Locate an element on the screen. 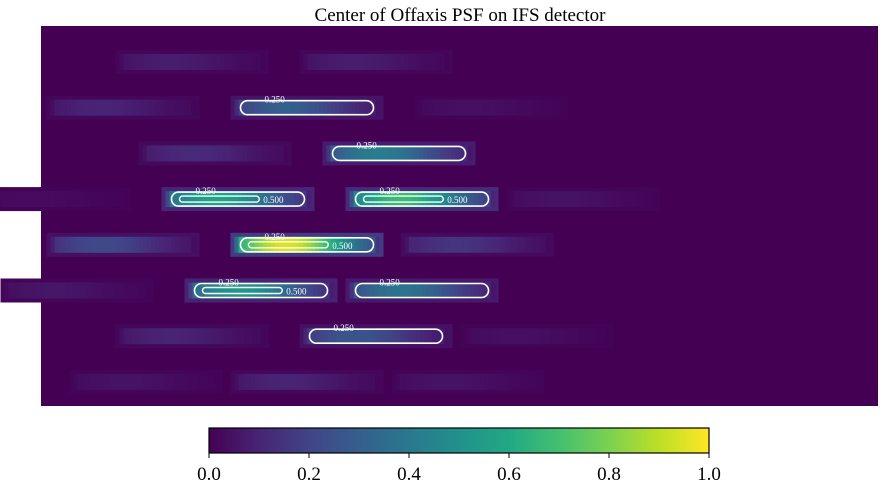  contour-label: 0.500 is located at coordinates (273, 200).